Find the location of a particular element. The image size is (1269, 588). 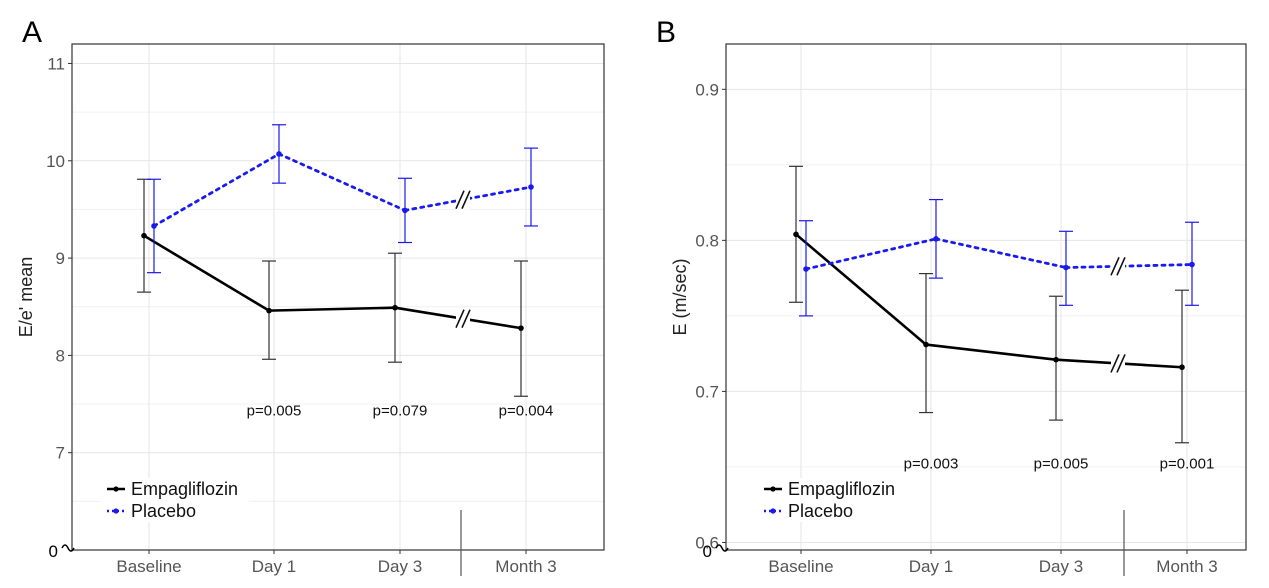

p-value-annotation: p=0.079 is located at coordinates (400, 411).